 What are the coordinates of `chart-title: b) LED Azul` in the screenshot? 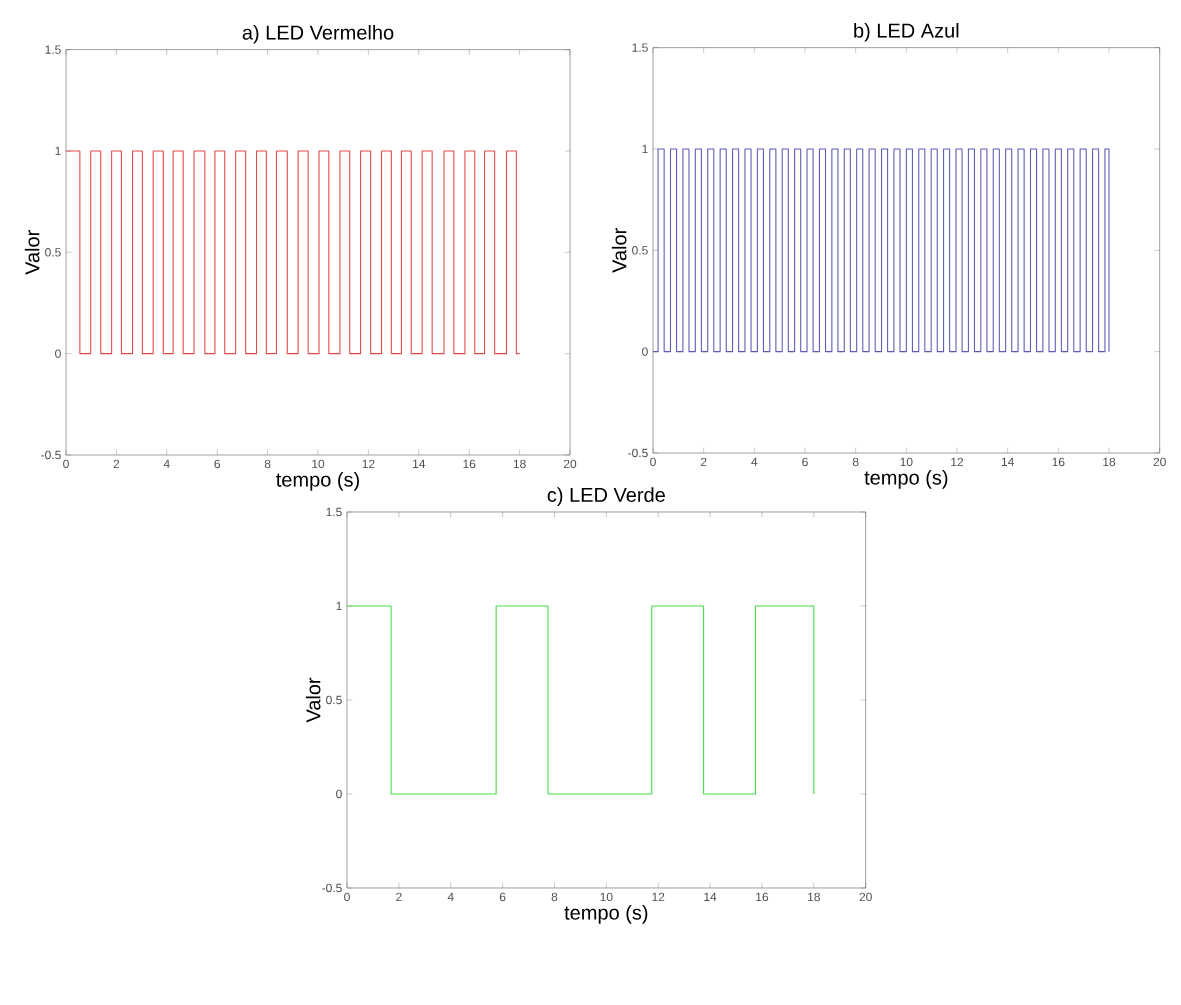 It's located at (906, 32).